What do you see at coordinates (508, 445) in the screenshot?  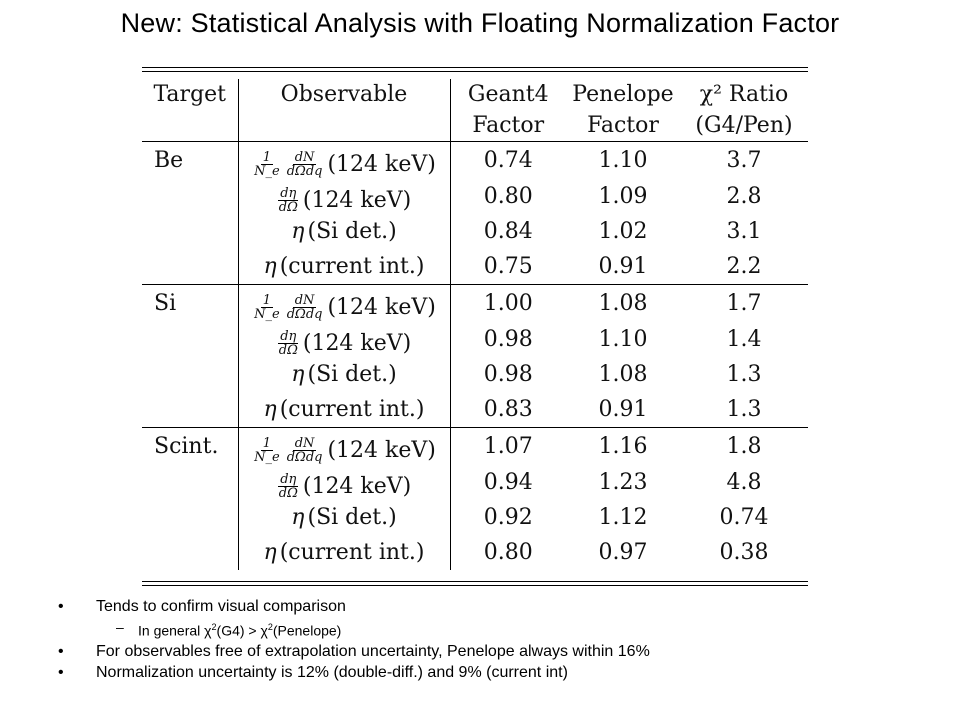 I see `geant4-factor-cell: 1.07` at bounding box center [508, 445].